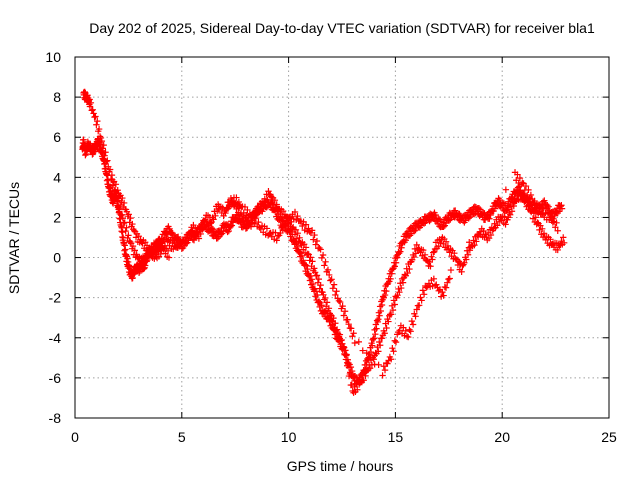 This screenshot has width=640, height=480. I want to click on x-axis-label: GPS time / hours, so click(340, 466).